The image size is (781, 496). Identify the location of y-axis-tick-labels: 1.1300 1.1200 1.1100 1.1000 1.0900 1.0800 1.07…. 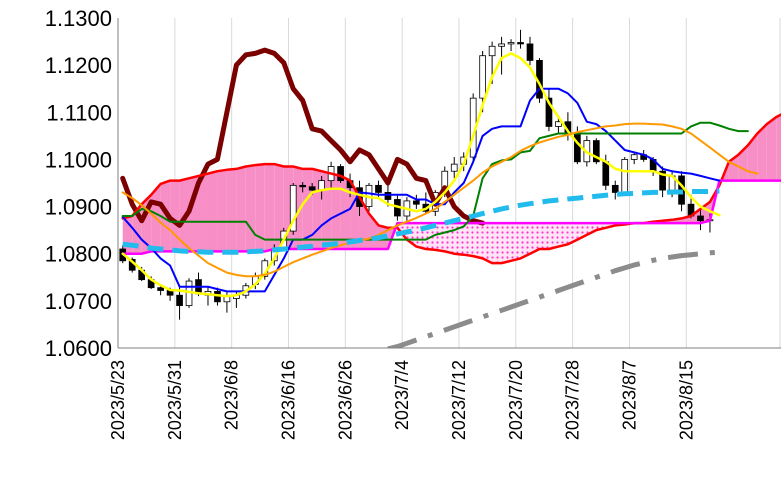
(78, 183).